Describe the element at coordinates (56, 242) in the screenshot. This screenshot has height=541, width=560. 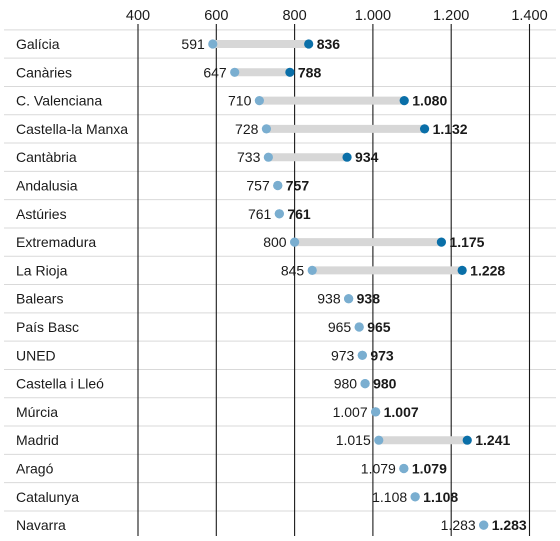
I see `category-label: Extremadura` at that location.